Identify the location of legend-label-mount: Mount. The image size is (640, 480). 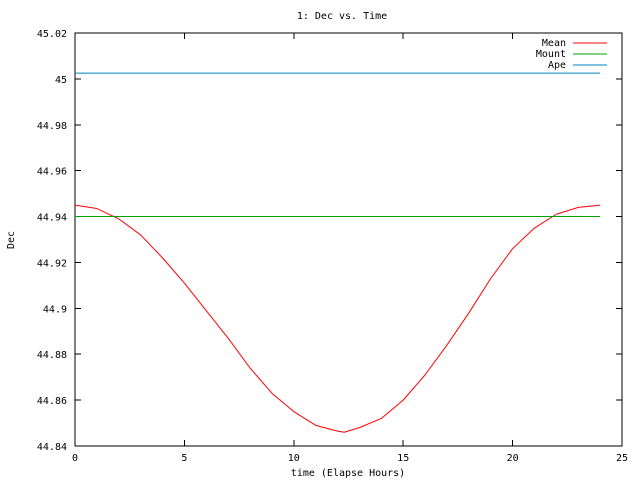
(551, 54).